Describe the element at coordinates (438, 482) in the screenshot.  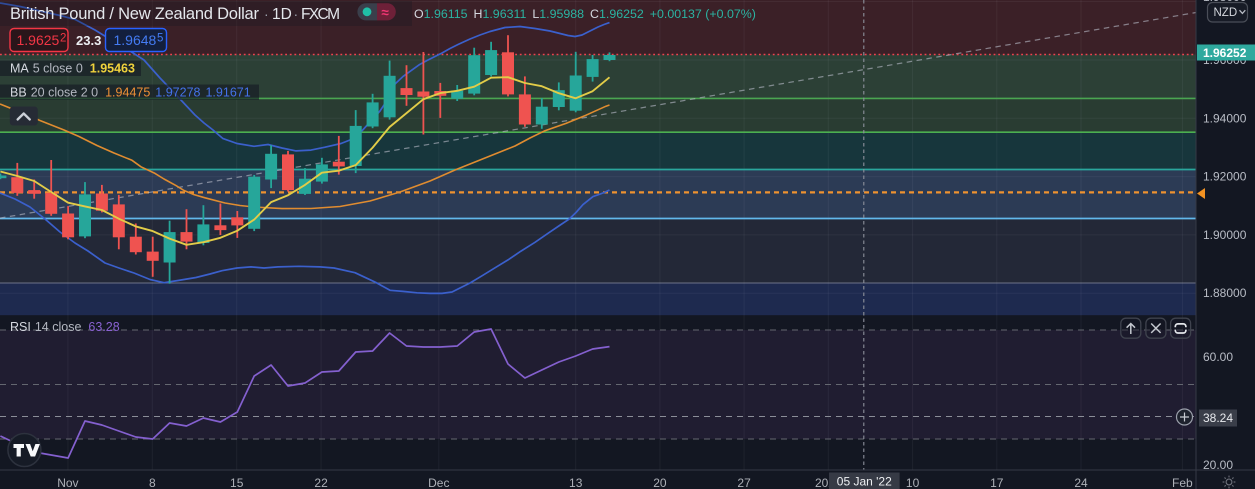
I see `svg-text: Dec` at that location.